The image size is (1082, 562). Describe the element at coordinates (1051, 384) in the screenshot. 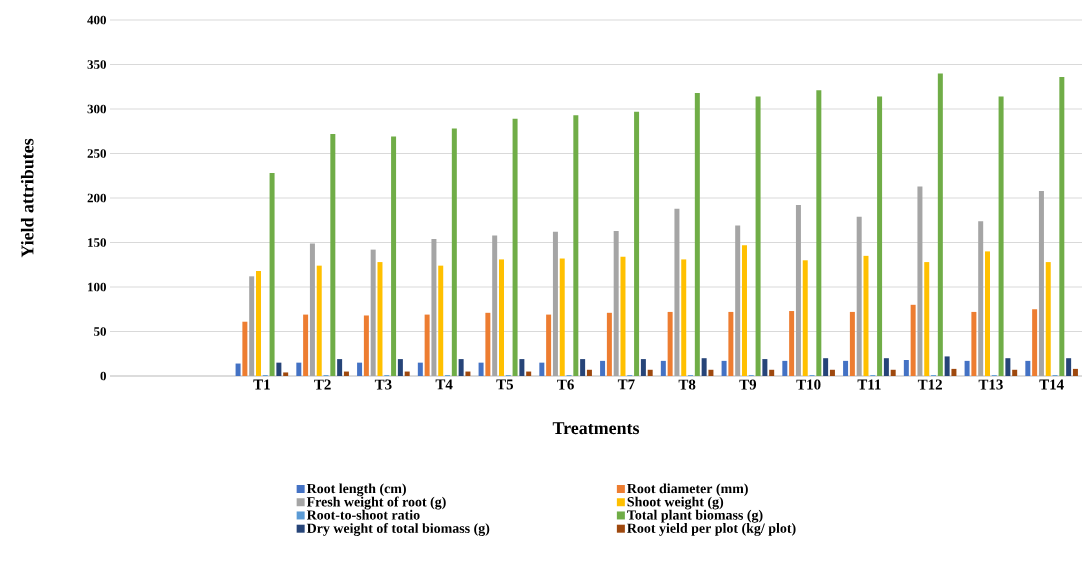

I see `x-tick-label: T14` at that location.